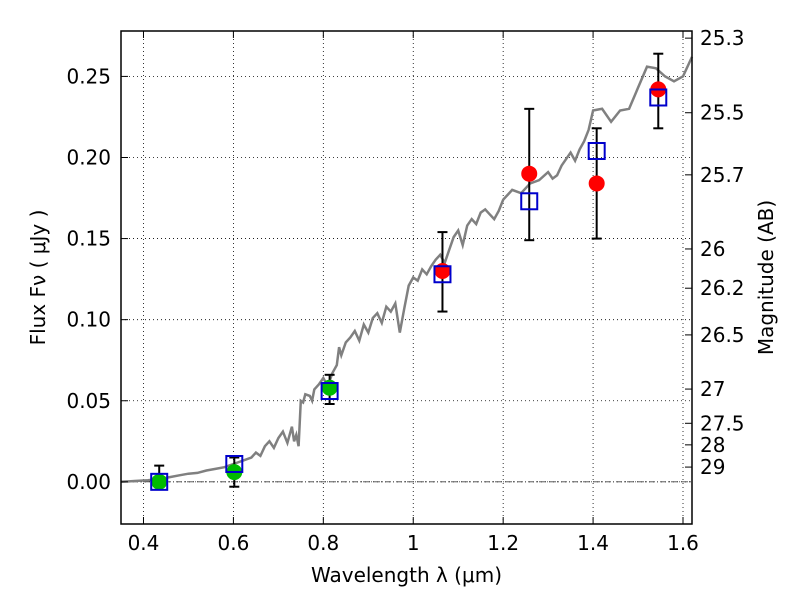 The height and width of the screenshot is (600, 800). Describe the element at coordinates (323, 543) in the screenshot. I see `x-tick-label-2: 0.8` at that location.